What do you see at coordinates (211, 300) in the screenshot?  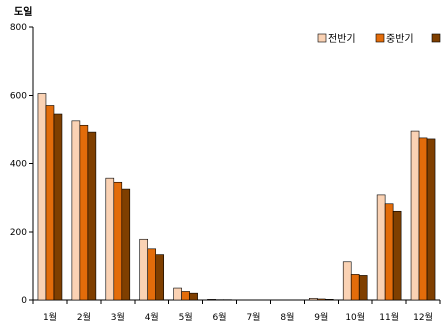 I see `bar-6월-전반기` at bounding box center [211, 300].